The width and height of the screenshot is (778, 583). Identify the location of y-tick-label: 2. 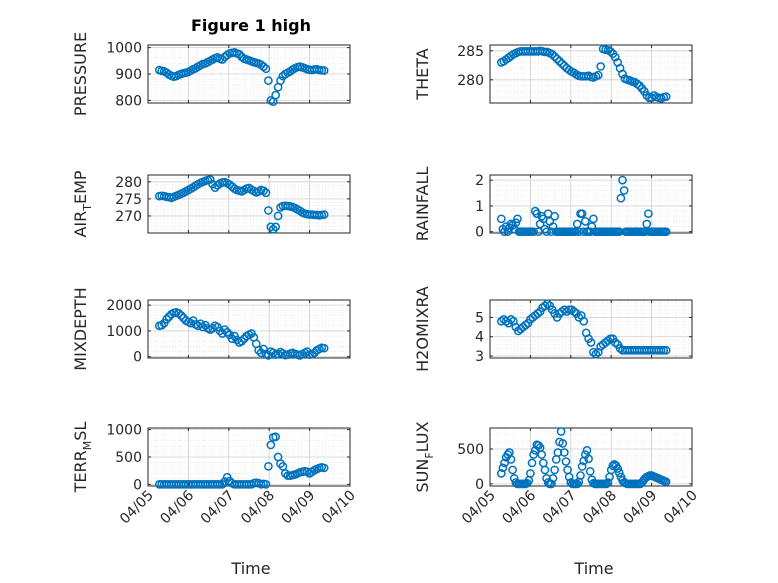
(479, 181).